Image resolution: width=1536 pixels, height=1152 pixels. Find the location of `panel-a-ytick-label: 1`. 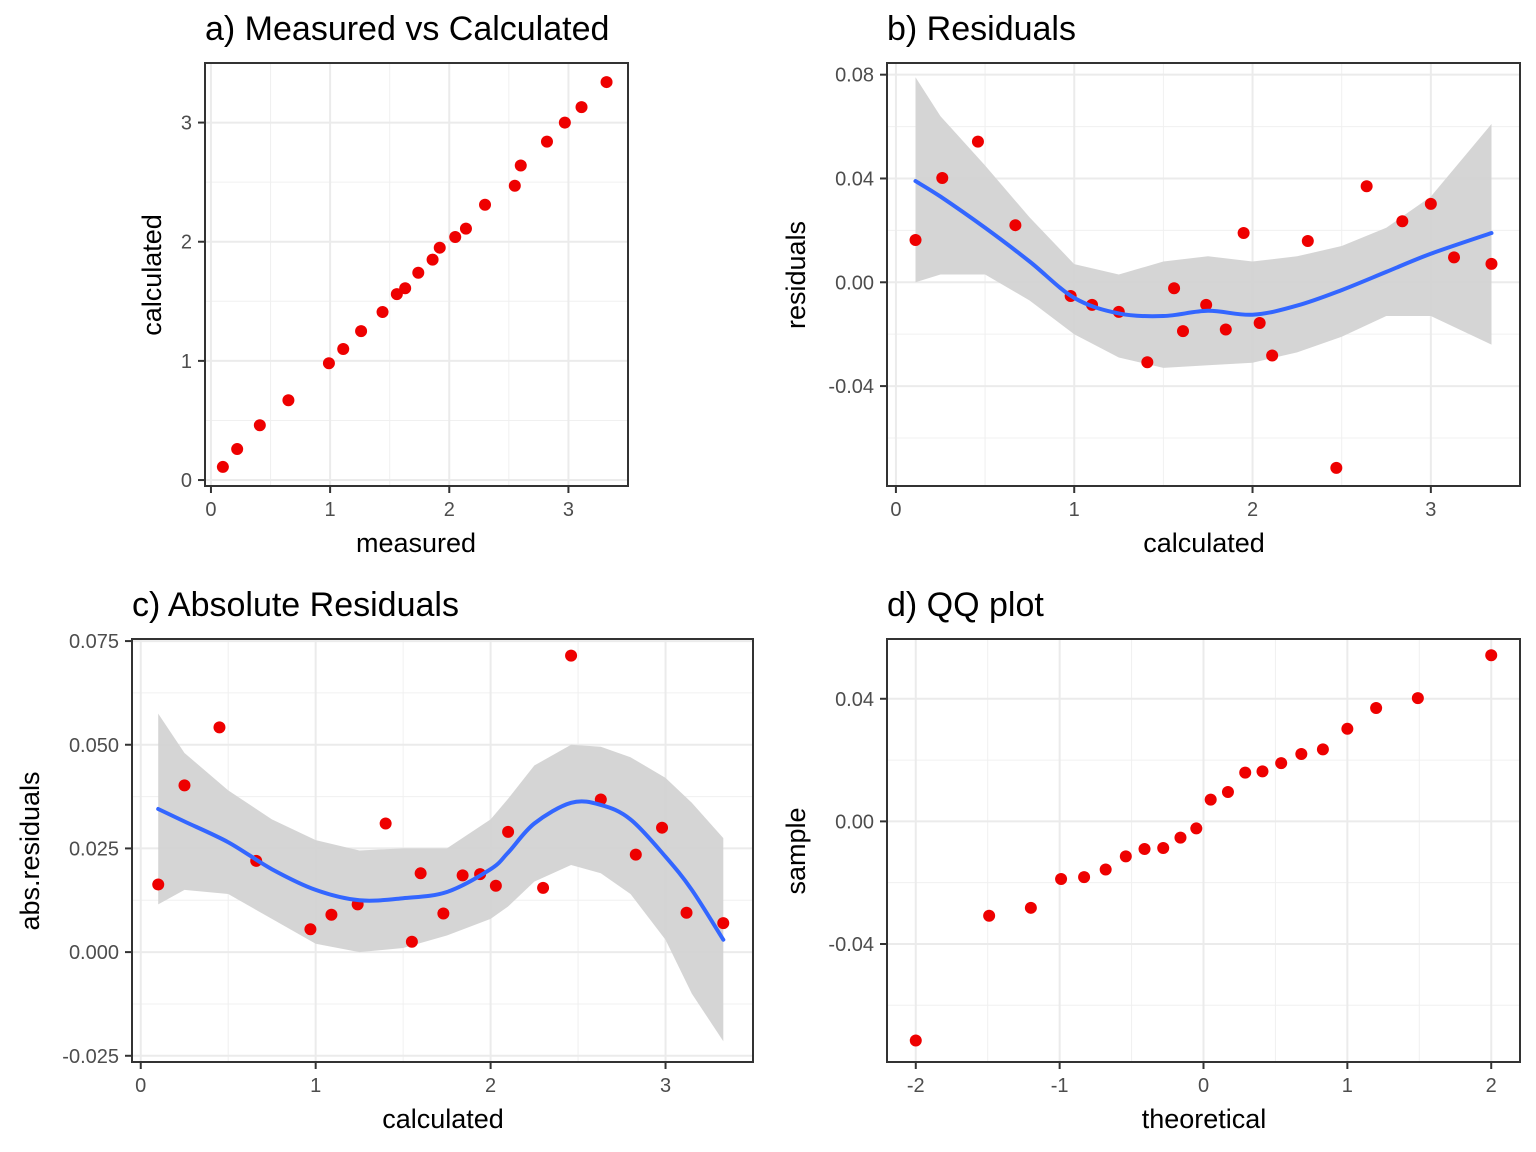

panel-a-ytick-label: 1 is located at coordinates (186, 362).